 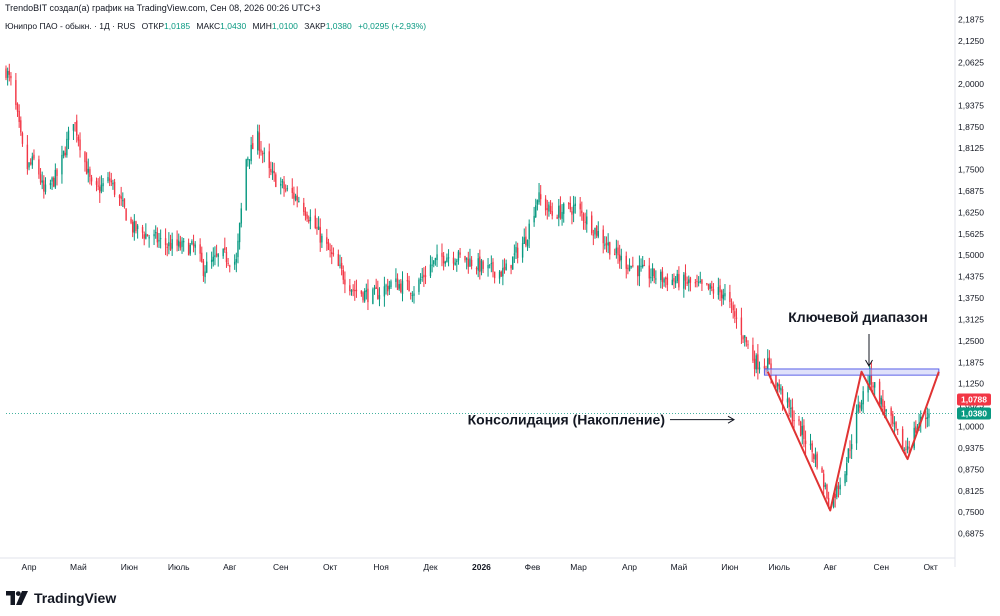 I want to click on x-tick-label: Ноя, so click(x=381, y=567).